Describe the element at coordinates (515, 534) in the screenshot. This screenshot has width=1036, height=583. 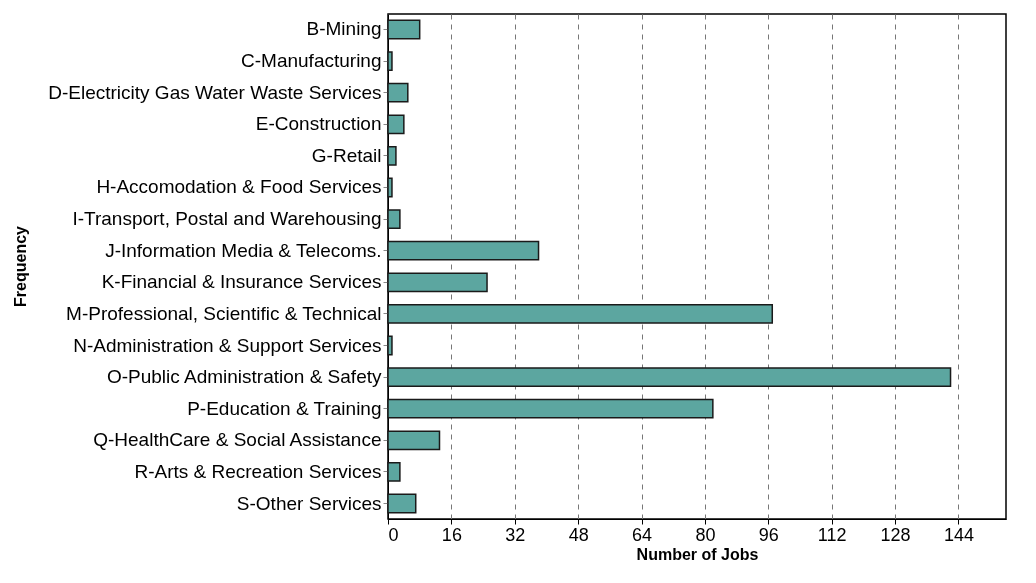
I see `x-tick-label: 32` at that location.